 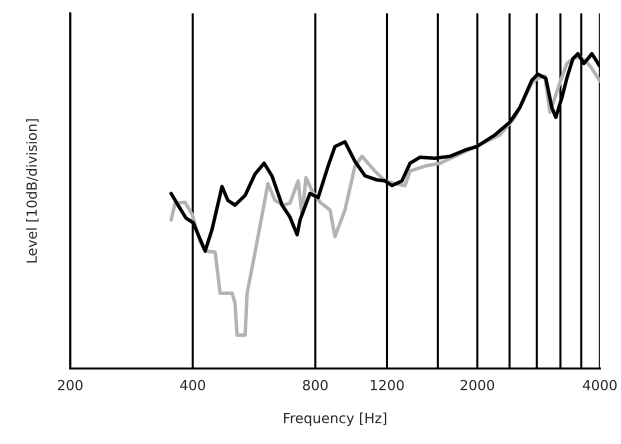 What do you see at coordinates (32, 190) in the screenshot?
I see `y-axis-title: Level [10dB/division]` at bounding box center [32, 190].